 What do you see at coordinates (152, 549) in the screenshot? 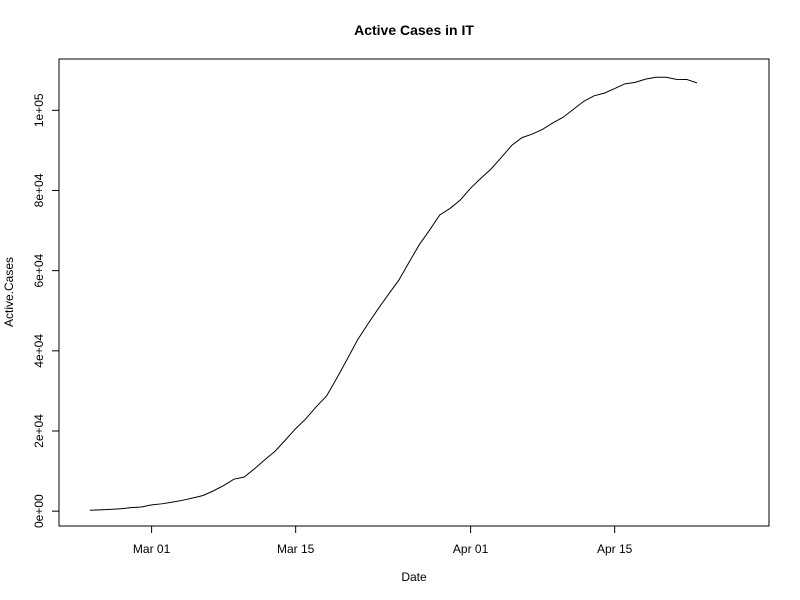
I see `x-tick-label: Mar 01` at bounding box center [152, 549].